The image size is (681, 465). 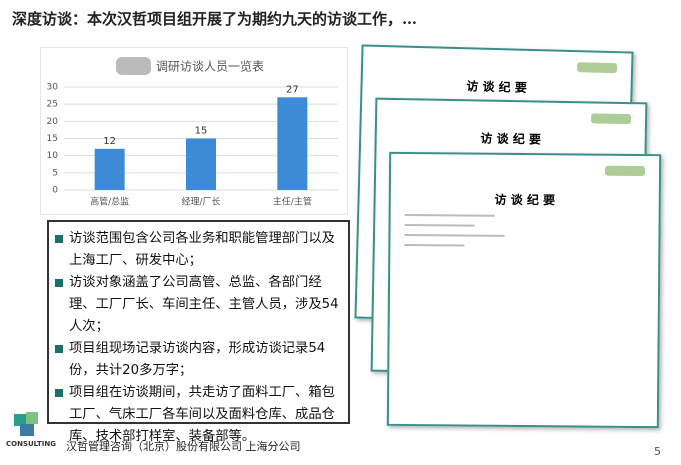 I want to click on y-tick-label: 20, so click(x=53, y=122).